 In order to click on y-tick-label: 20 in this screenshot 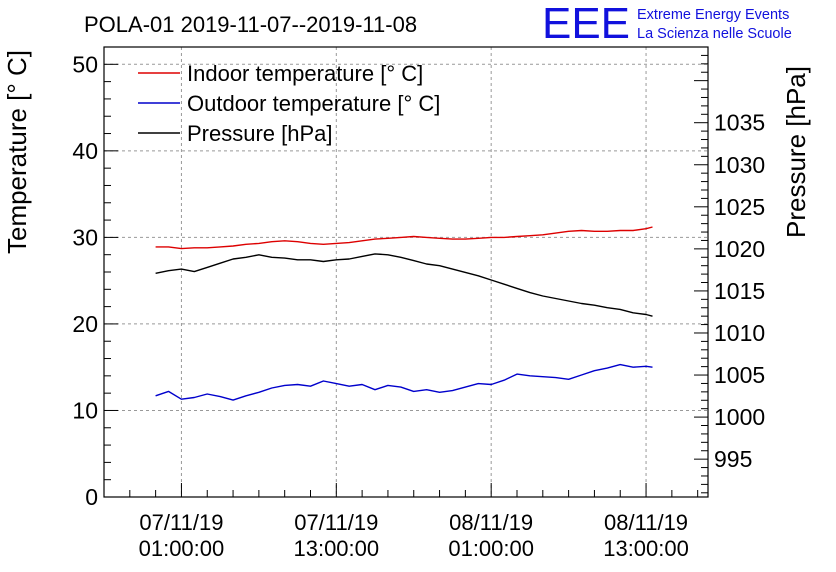, I will do `click(85, 324)`.